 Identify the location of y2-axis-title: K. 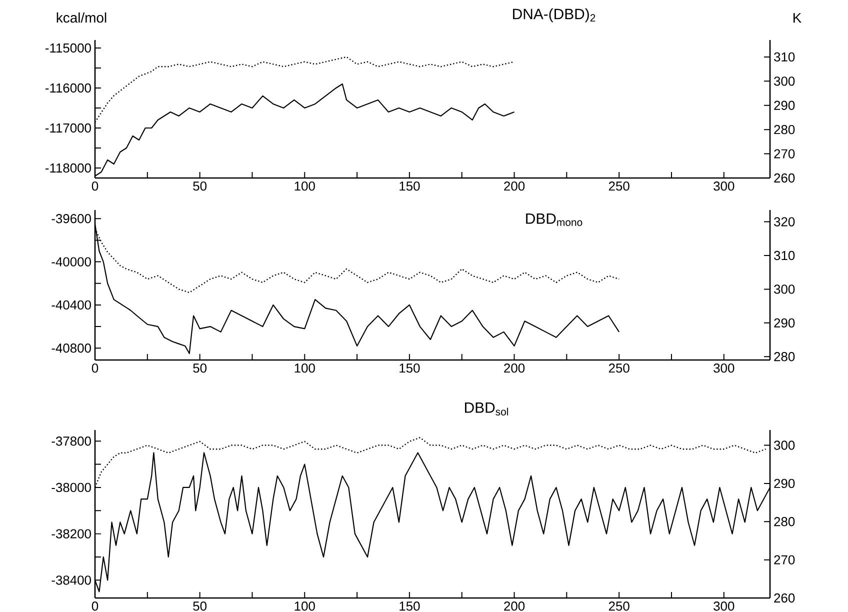
(797, 18).